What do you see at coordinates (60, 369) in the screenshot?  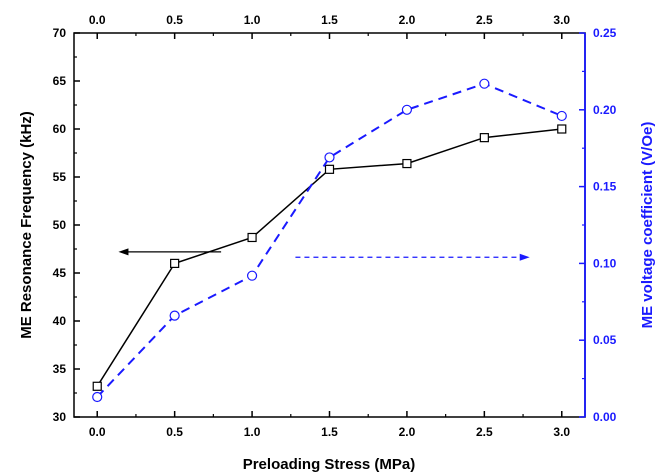 I see `y-left-tick-label: 35` at bounding box center [60, 369].